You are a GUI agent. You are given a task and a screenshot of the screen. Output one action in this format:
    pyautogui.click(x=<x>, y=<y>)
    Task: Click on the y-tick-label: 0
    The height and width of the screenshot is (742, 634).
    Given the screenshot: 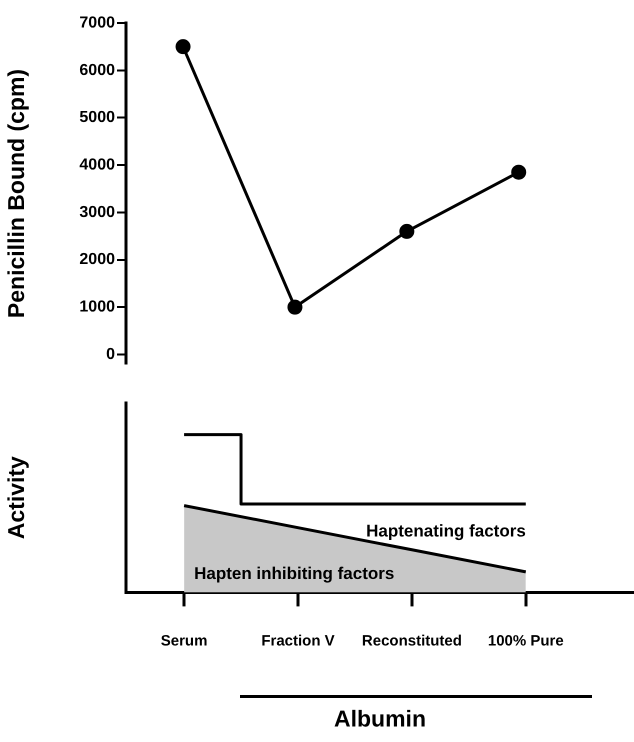 What is the action you would take?
    pyautogui.click(x=111, y=354)
    